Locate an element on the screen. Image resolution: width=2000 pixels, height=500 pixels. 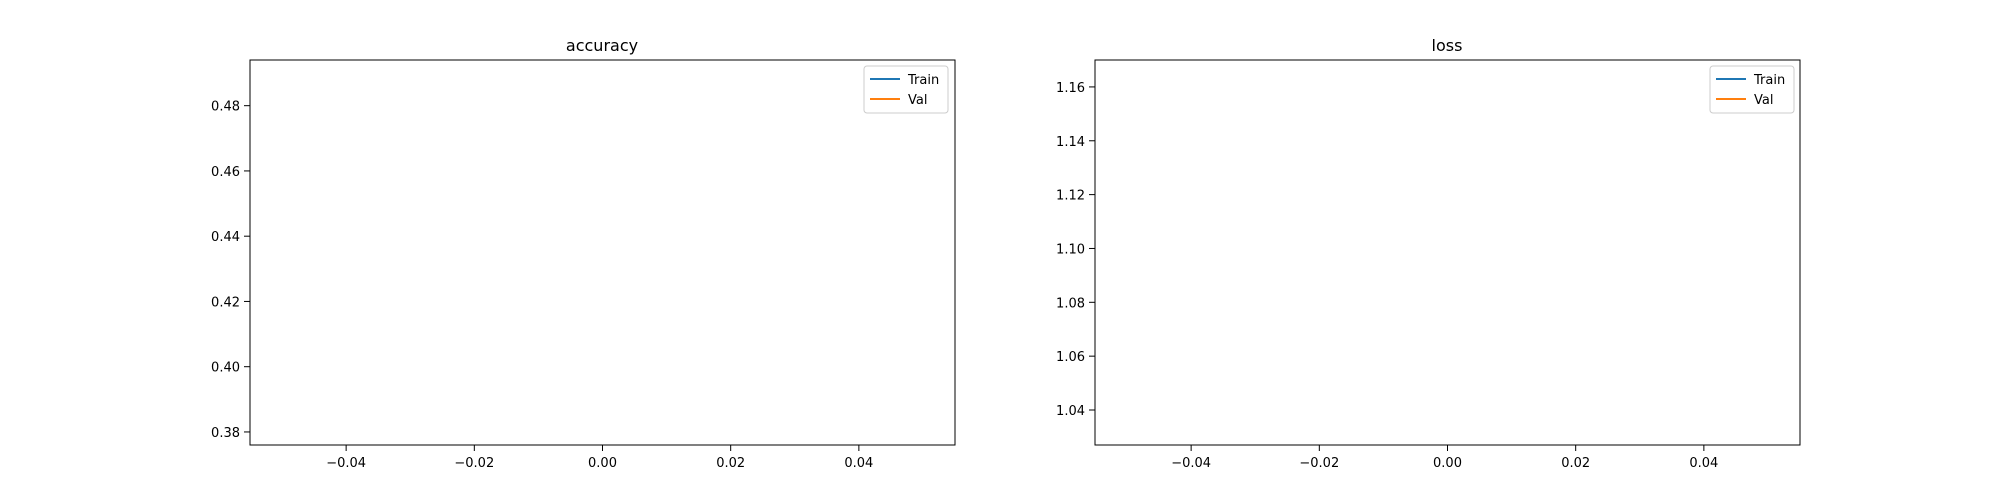
y-tick-label: 1.16 is located at coordinates (1070, 88).